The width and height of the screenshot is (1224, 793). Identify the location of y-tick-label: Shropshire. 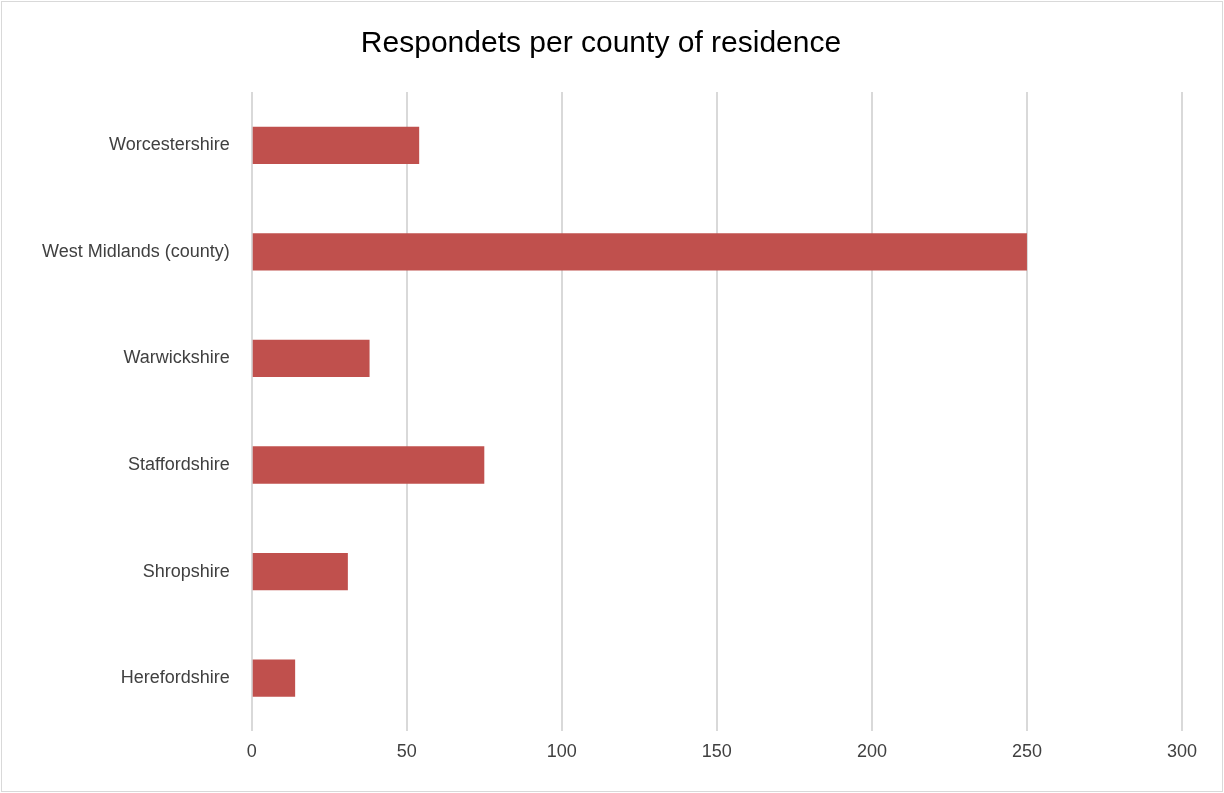
(186, 570).